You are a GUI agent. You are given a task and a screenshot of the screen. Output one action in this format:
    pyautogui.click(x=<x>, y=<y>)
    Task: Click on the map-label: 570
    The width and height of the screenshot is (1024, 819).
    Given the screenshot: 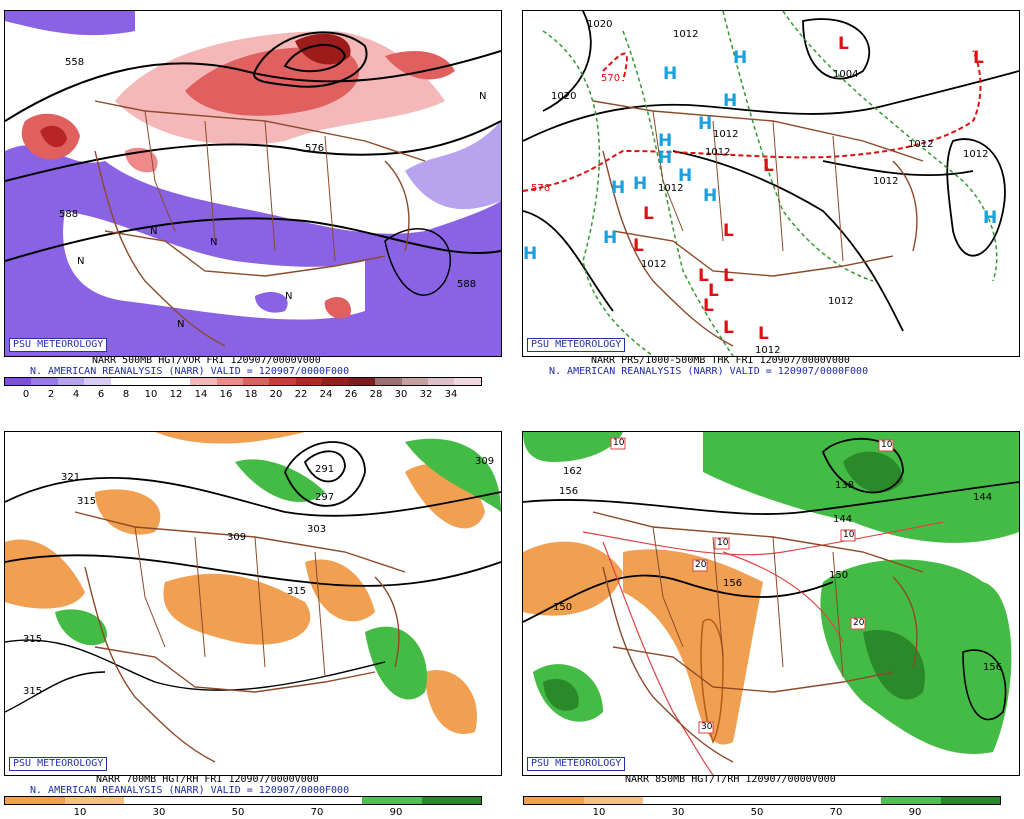 What is the action you would take?
    pyautogui.click(x=611, y=78)
    